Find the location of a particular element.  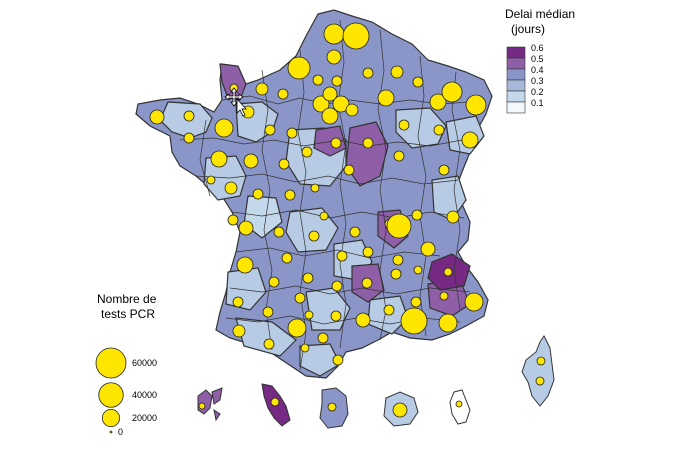

legend-tests-label: 40000 is located at coordinates (144, 395).